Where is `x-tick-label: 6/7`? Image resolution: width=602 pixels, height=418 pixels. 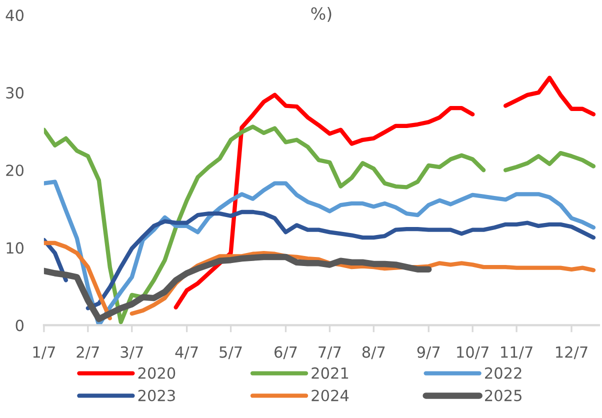
x-tick-label: 6/7 is located at coordinates (285, 353).